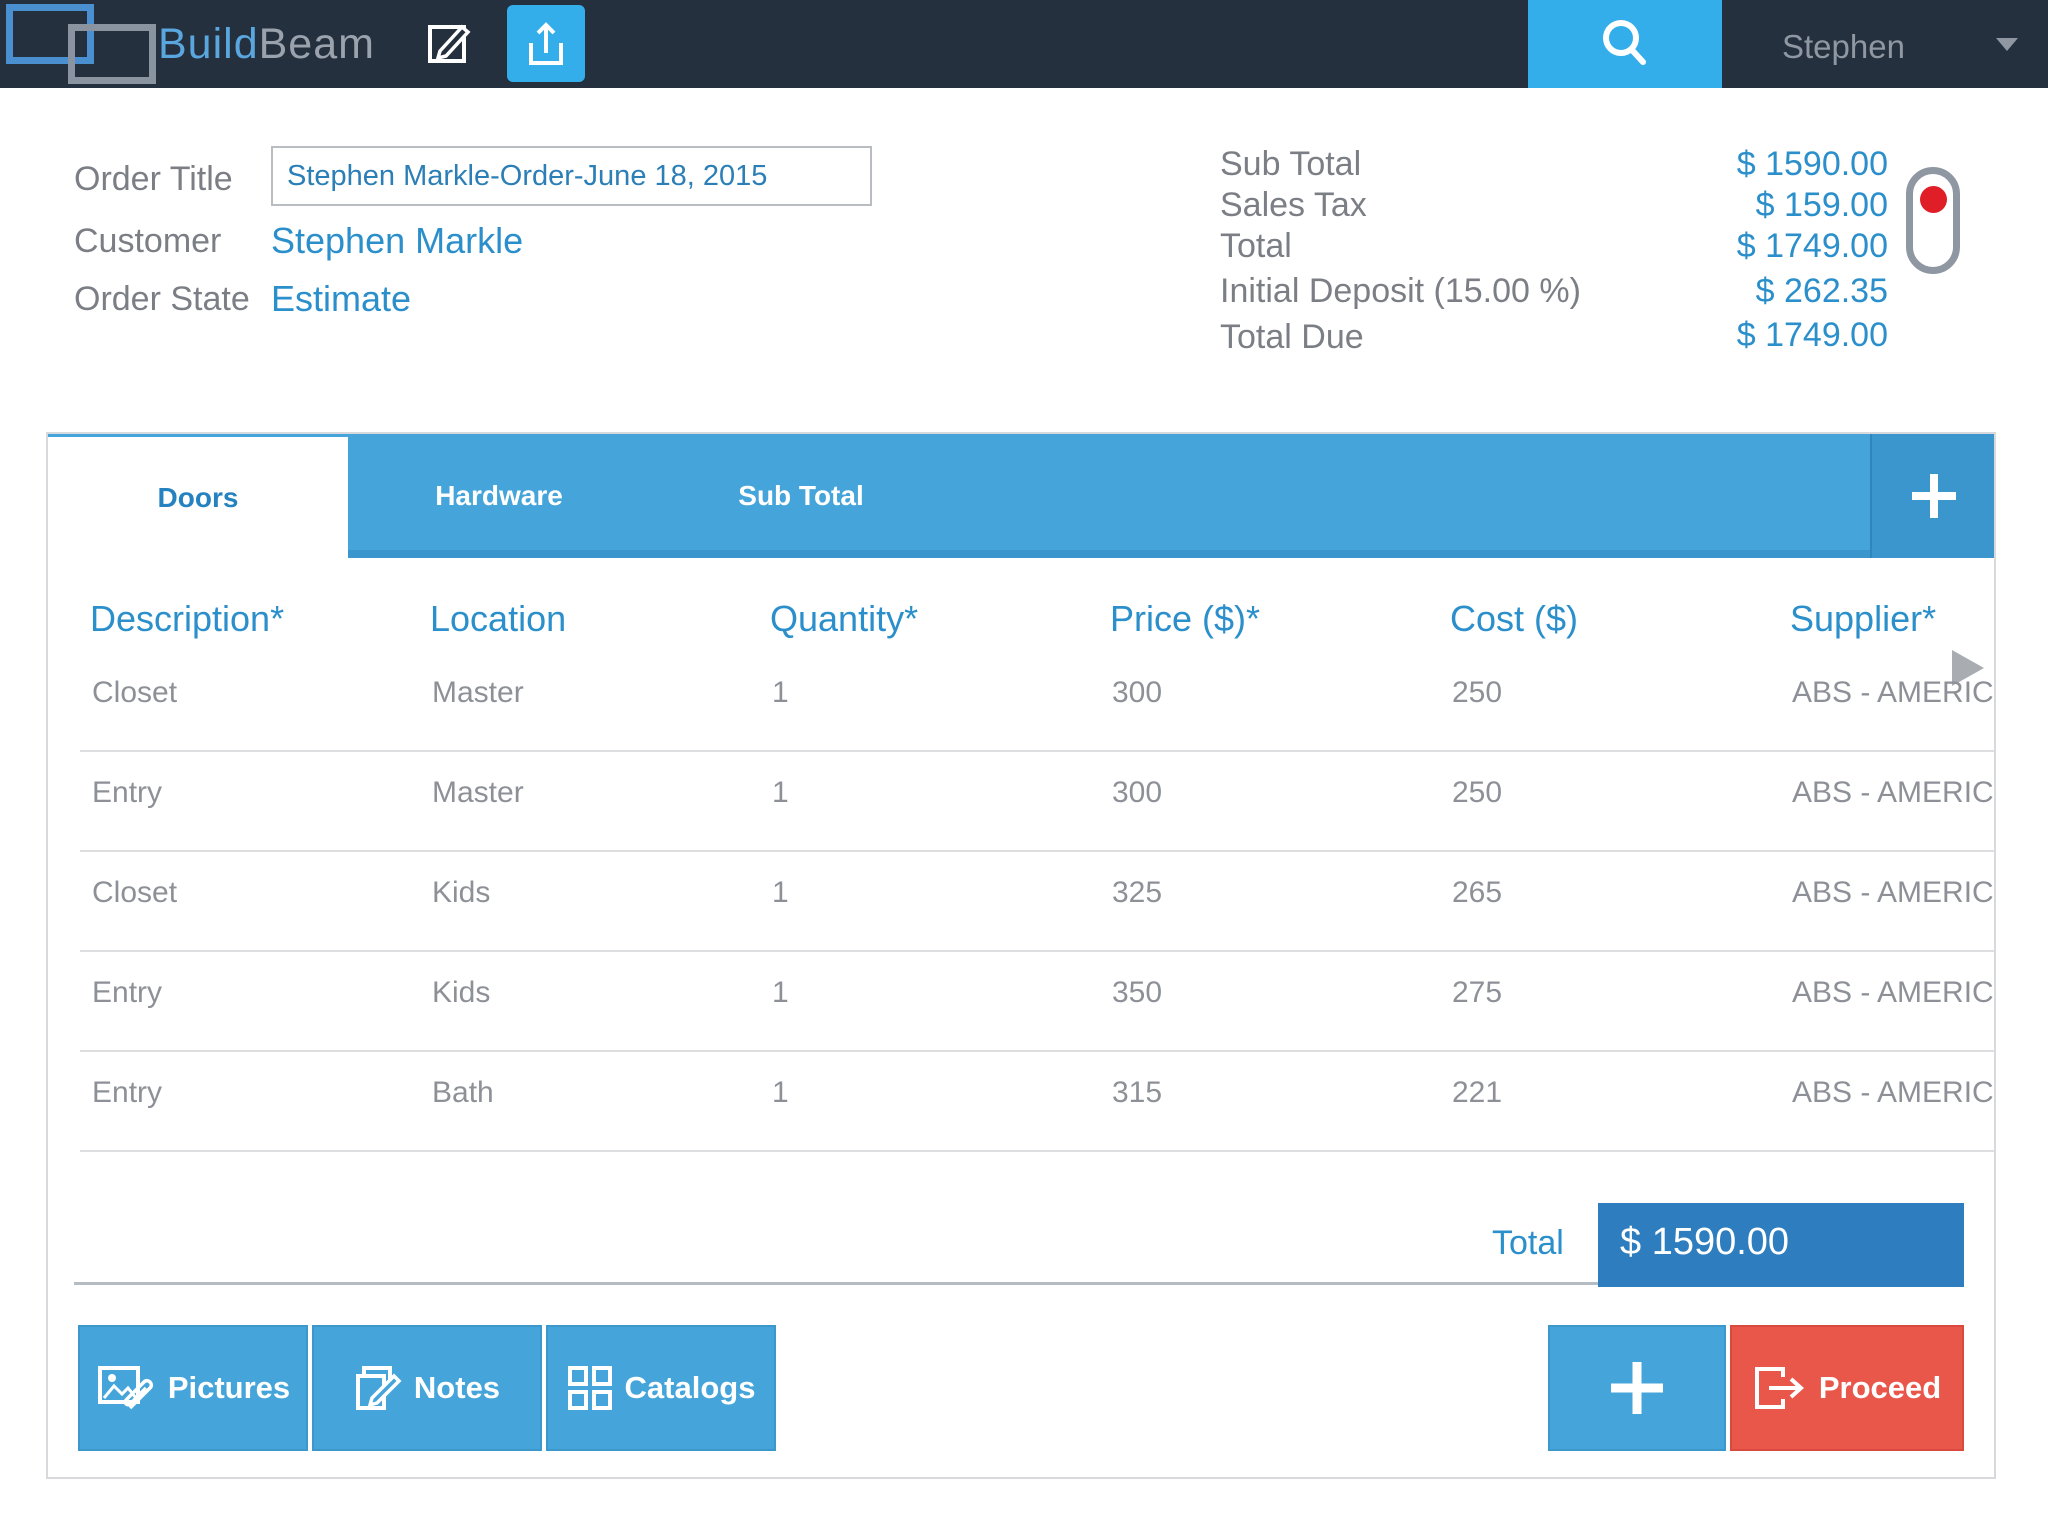 The width and height of the screenshot is (2048, 1536). What do you see at coordinates (1514, 618) in the screenshot?
I see `column-header-cost: Cost ($)` at bounding box center [1514, 618].